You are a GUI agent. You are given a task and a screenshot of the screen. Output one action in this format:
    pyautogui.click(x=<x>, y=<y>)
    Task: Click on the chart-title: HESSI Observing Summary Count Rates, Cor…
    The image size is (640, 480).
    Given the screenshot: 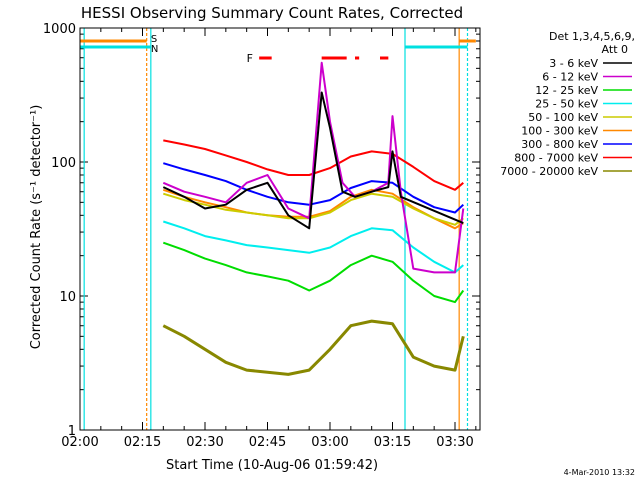 What is the action you would take?
    pyautogui.click(x=272, y=13)
    